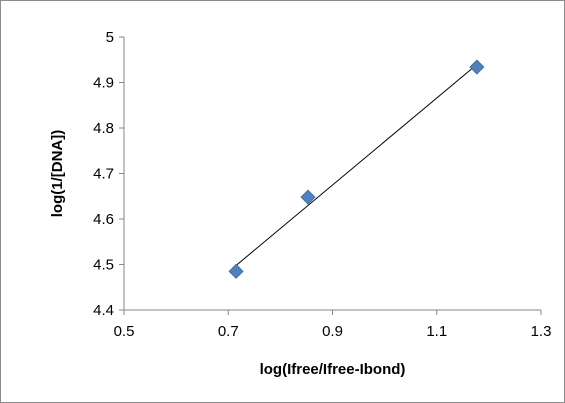 This screenshot has width=565, height=403. Describe the element at coordinates (436, 331) in the screenshot. I see `x-tick-label: 1.1` at that location.